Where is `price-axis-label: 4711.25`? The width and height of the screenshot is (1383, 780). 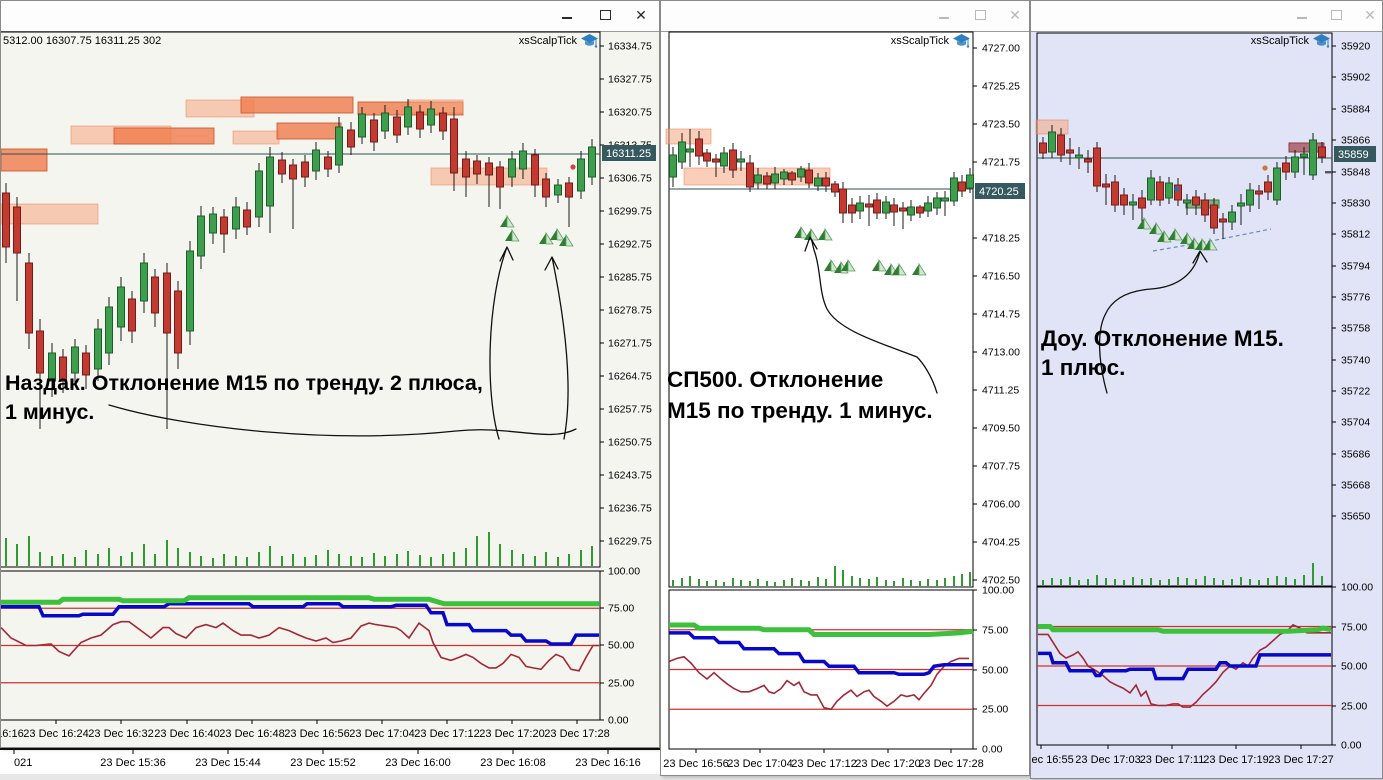
price-axis-label: 4711.25 is located at coordinates (1000, 391).